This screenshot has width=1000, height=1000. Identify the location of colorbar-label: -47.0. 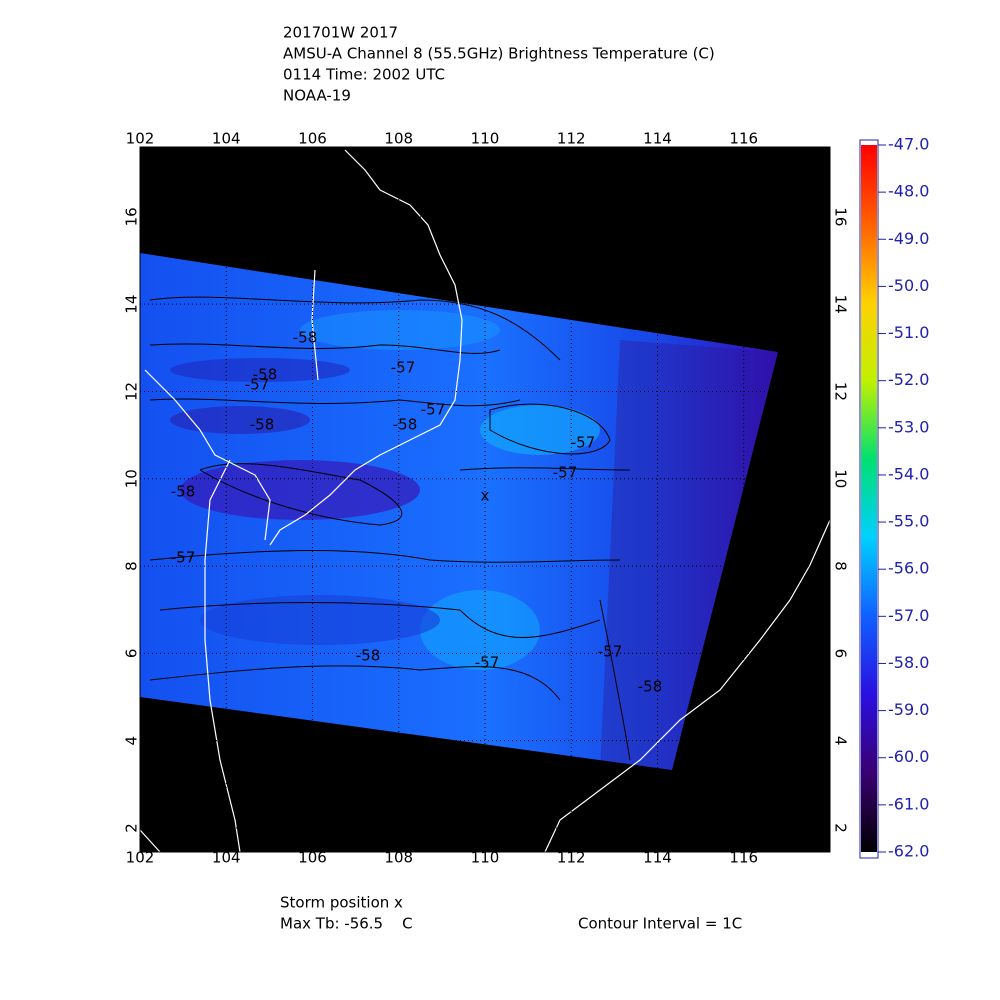
(908, 144).